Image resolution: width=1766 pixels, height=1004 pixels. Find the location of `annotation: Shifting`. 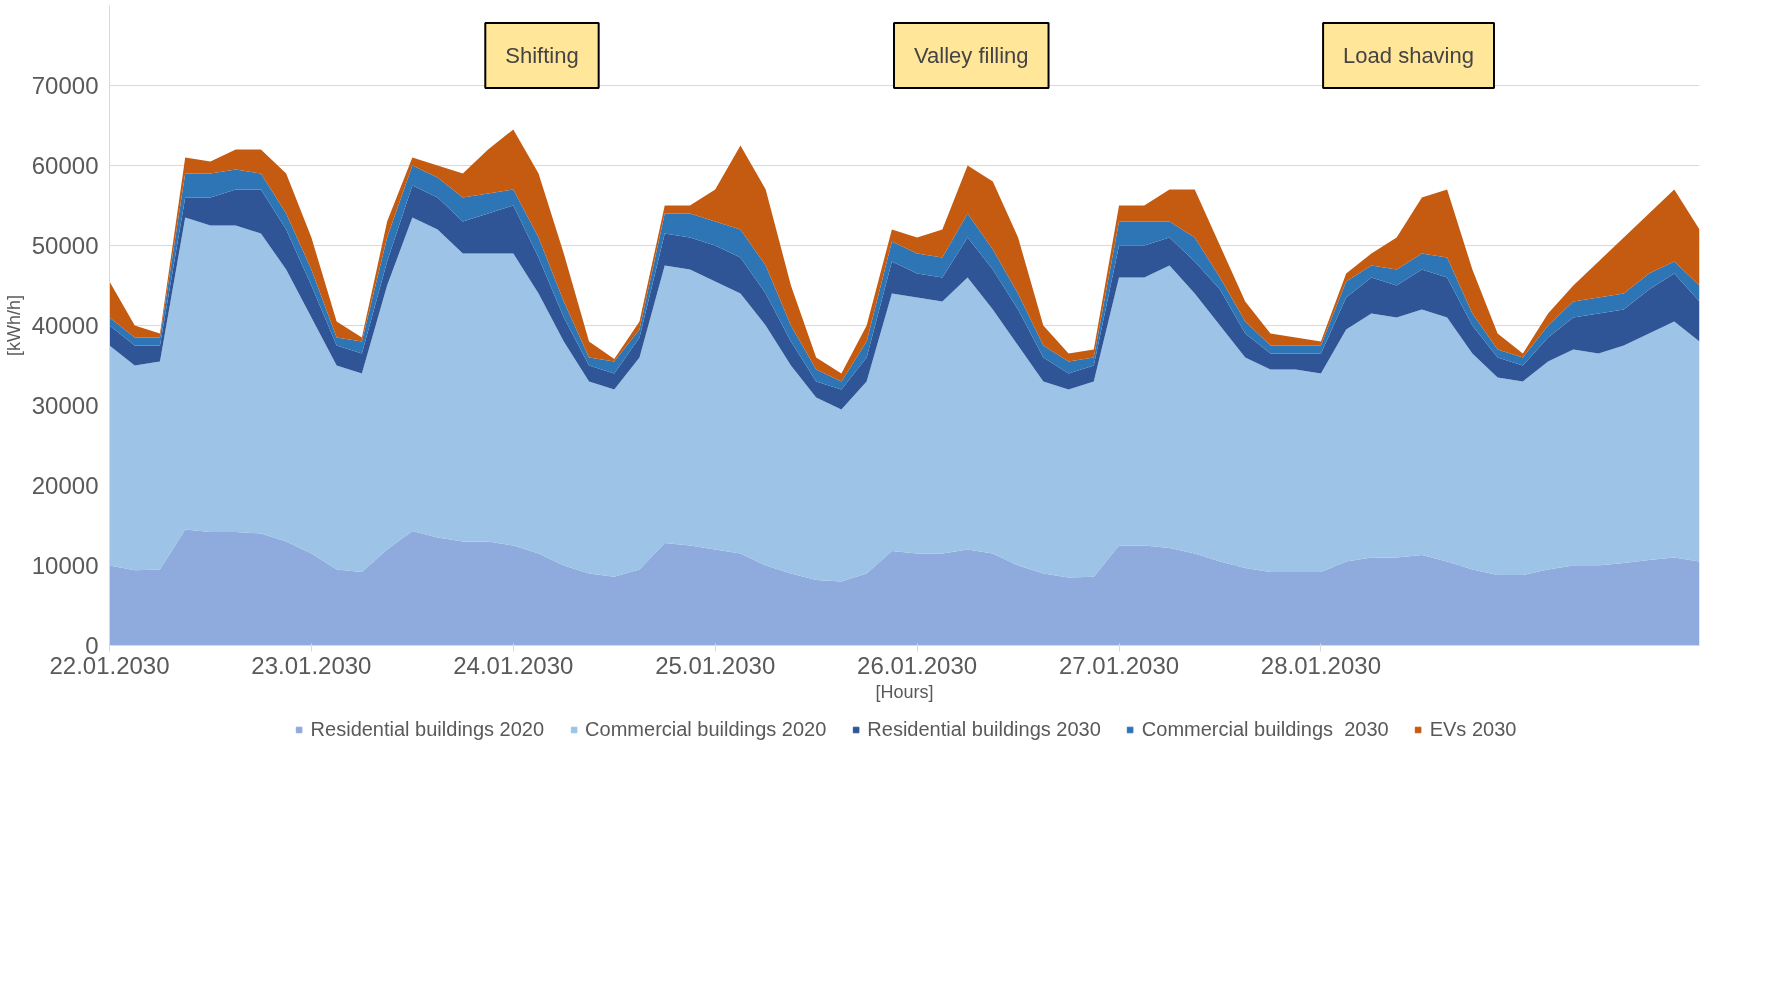

annotation: Shifting is located at coordinates (542, 55).